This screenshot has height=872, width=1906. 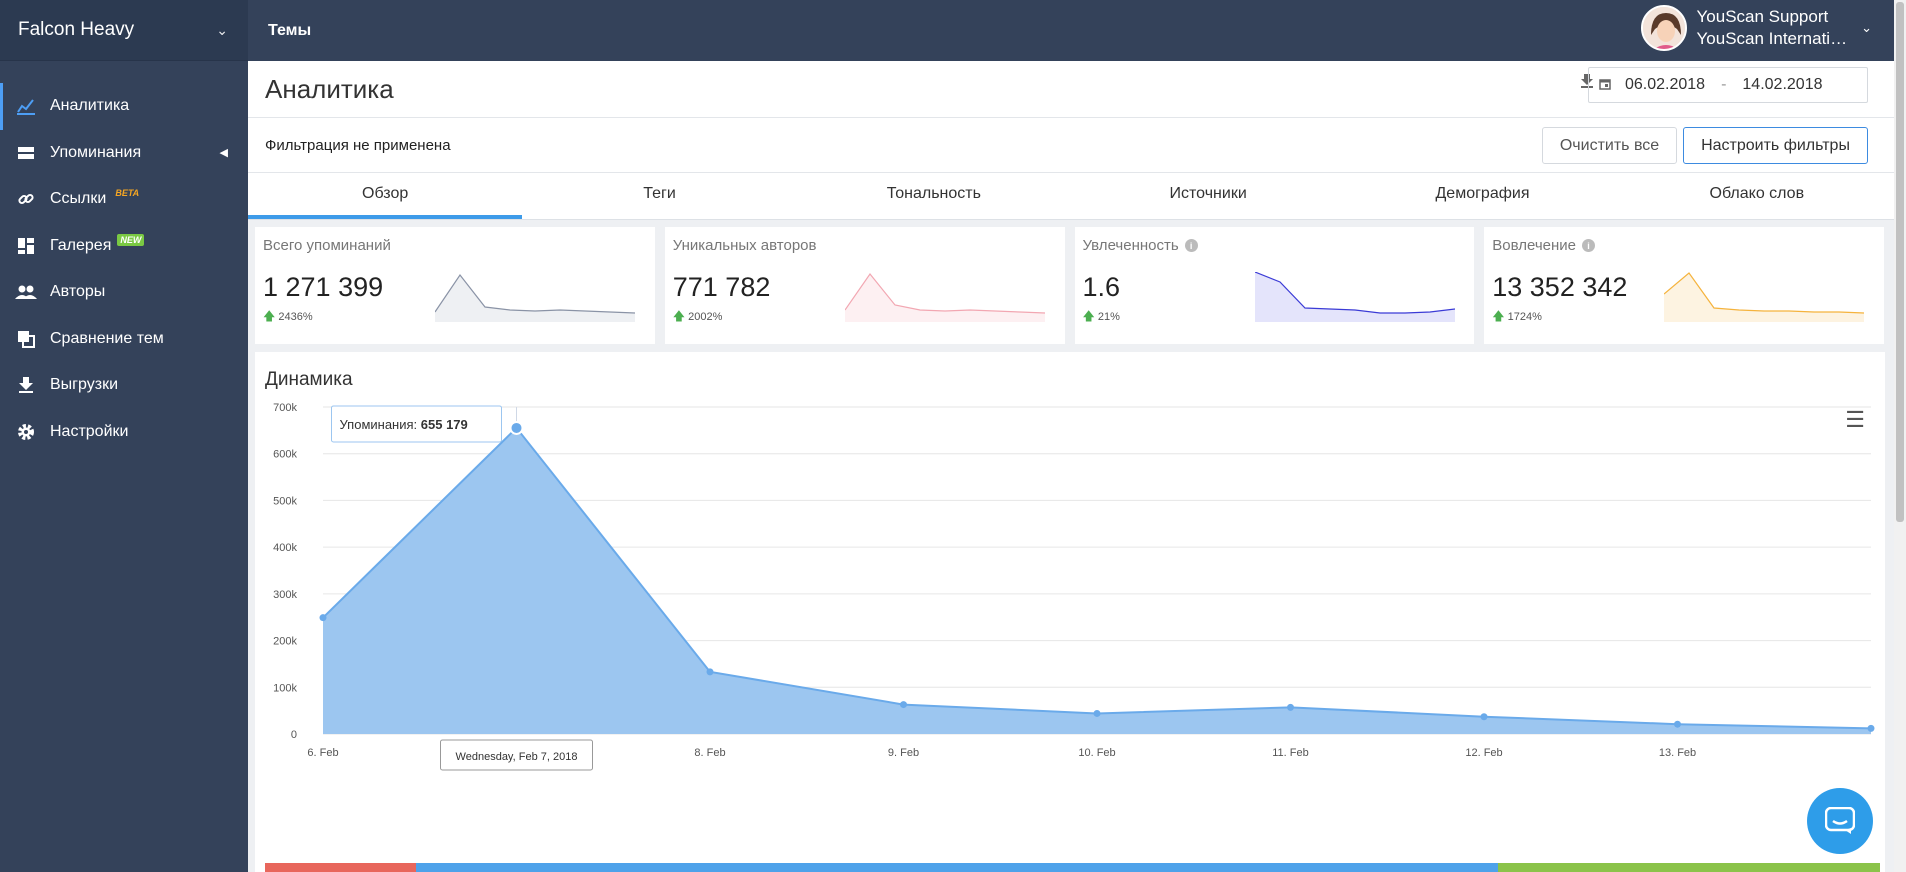 I want to click on vertical-scrollbar, so click(x=1900, y=436).